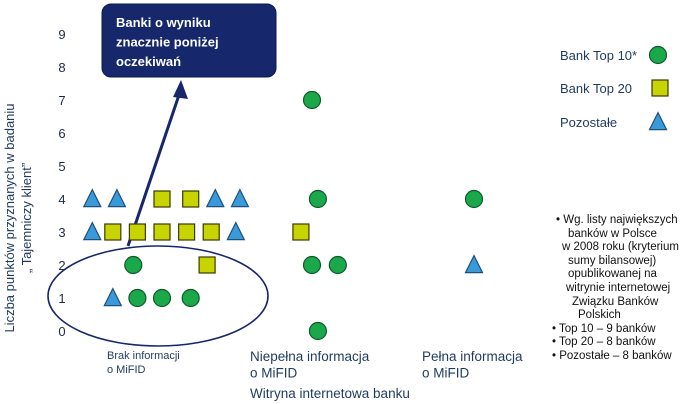 This screenshot has height=404, width=700. I want to click on y-tick-label: 6, so click(61, 133).